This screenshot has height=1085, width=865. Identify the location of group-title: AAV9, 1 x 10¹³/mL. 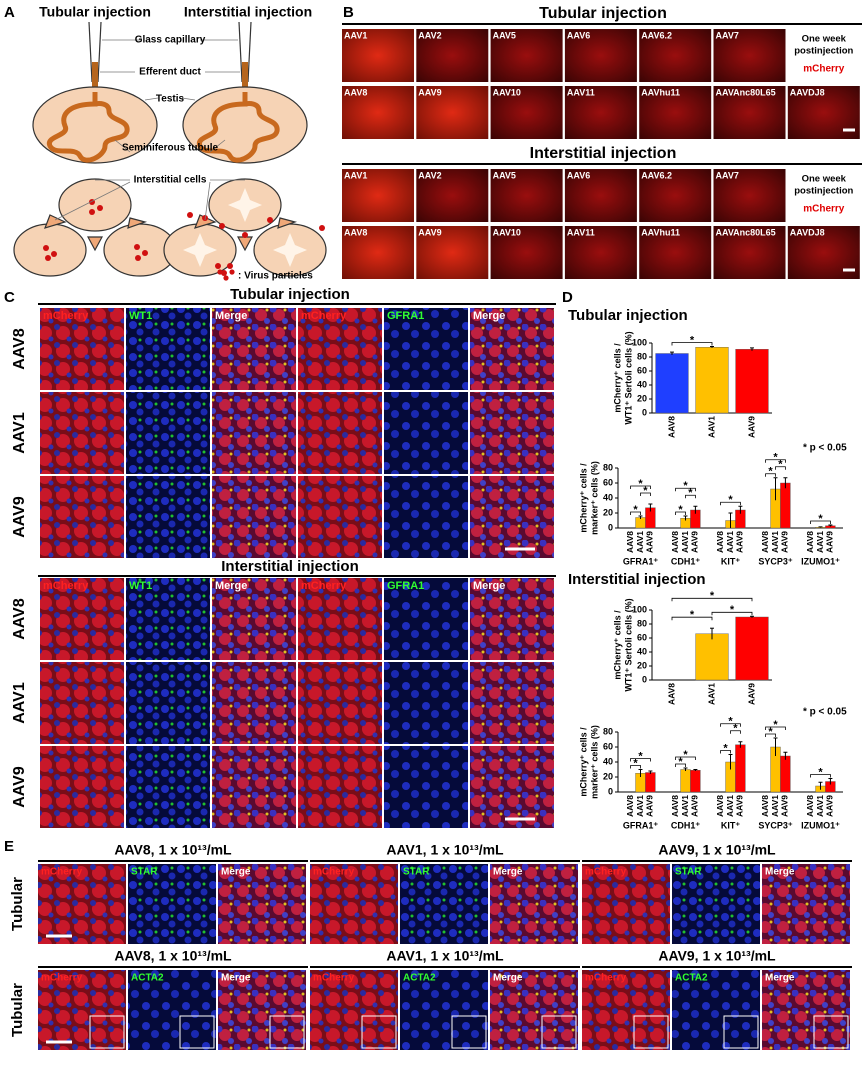
(717, 956).